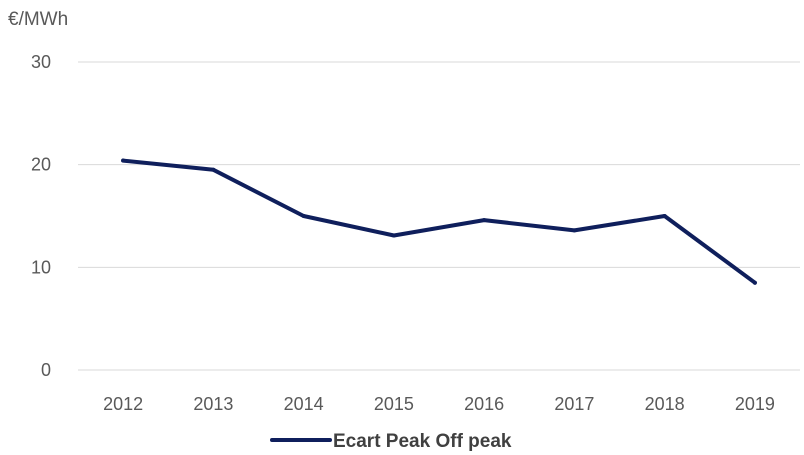 The height and width of the screenshot is (455, 804). I want to click on x-tick-label: 2018, so click(665, 404).